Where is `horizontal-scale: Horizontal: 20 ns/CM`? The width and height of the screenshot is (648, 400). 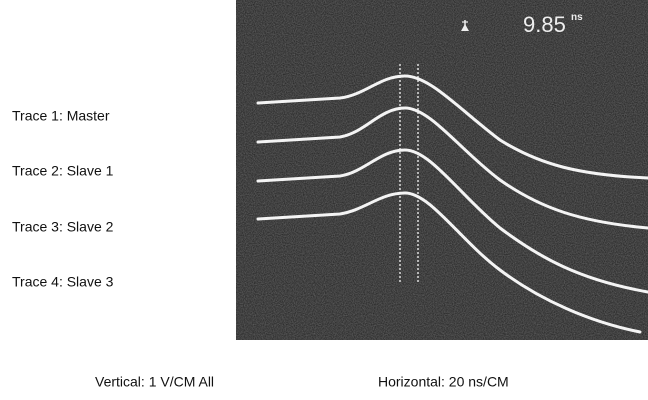
horizontal-scale: Horizontal: 20 ns/CM is located at coordinates (443, 382).